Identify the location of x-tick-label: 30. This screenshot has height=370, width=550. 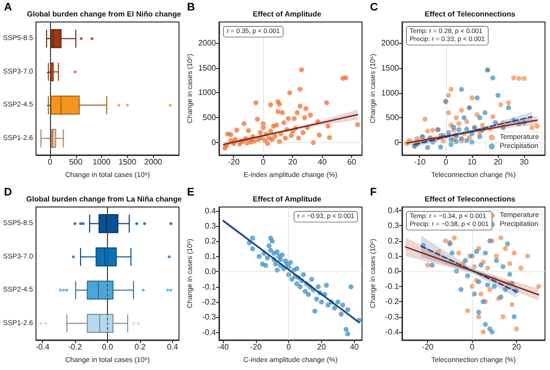
(525, 162).